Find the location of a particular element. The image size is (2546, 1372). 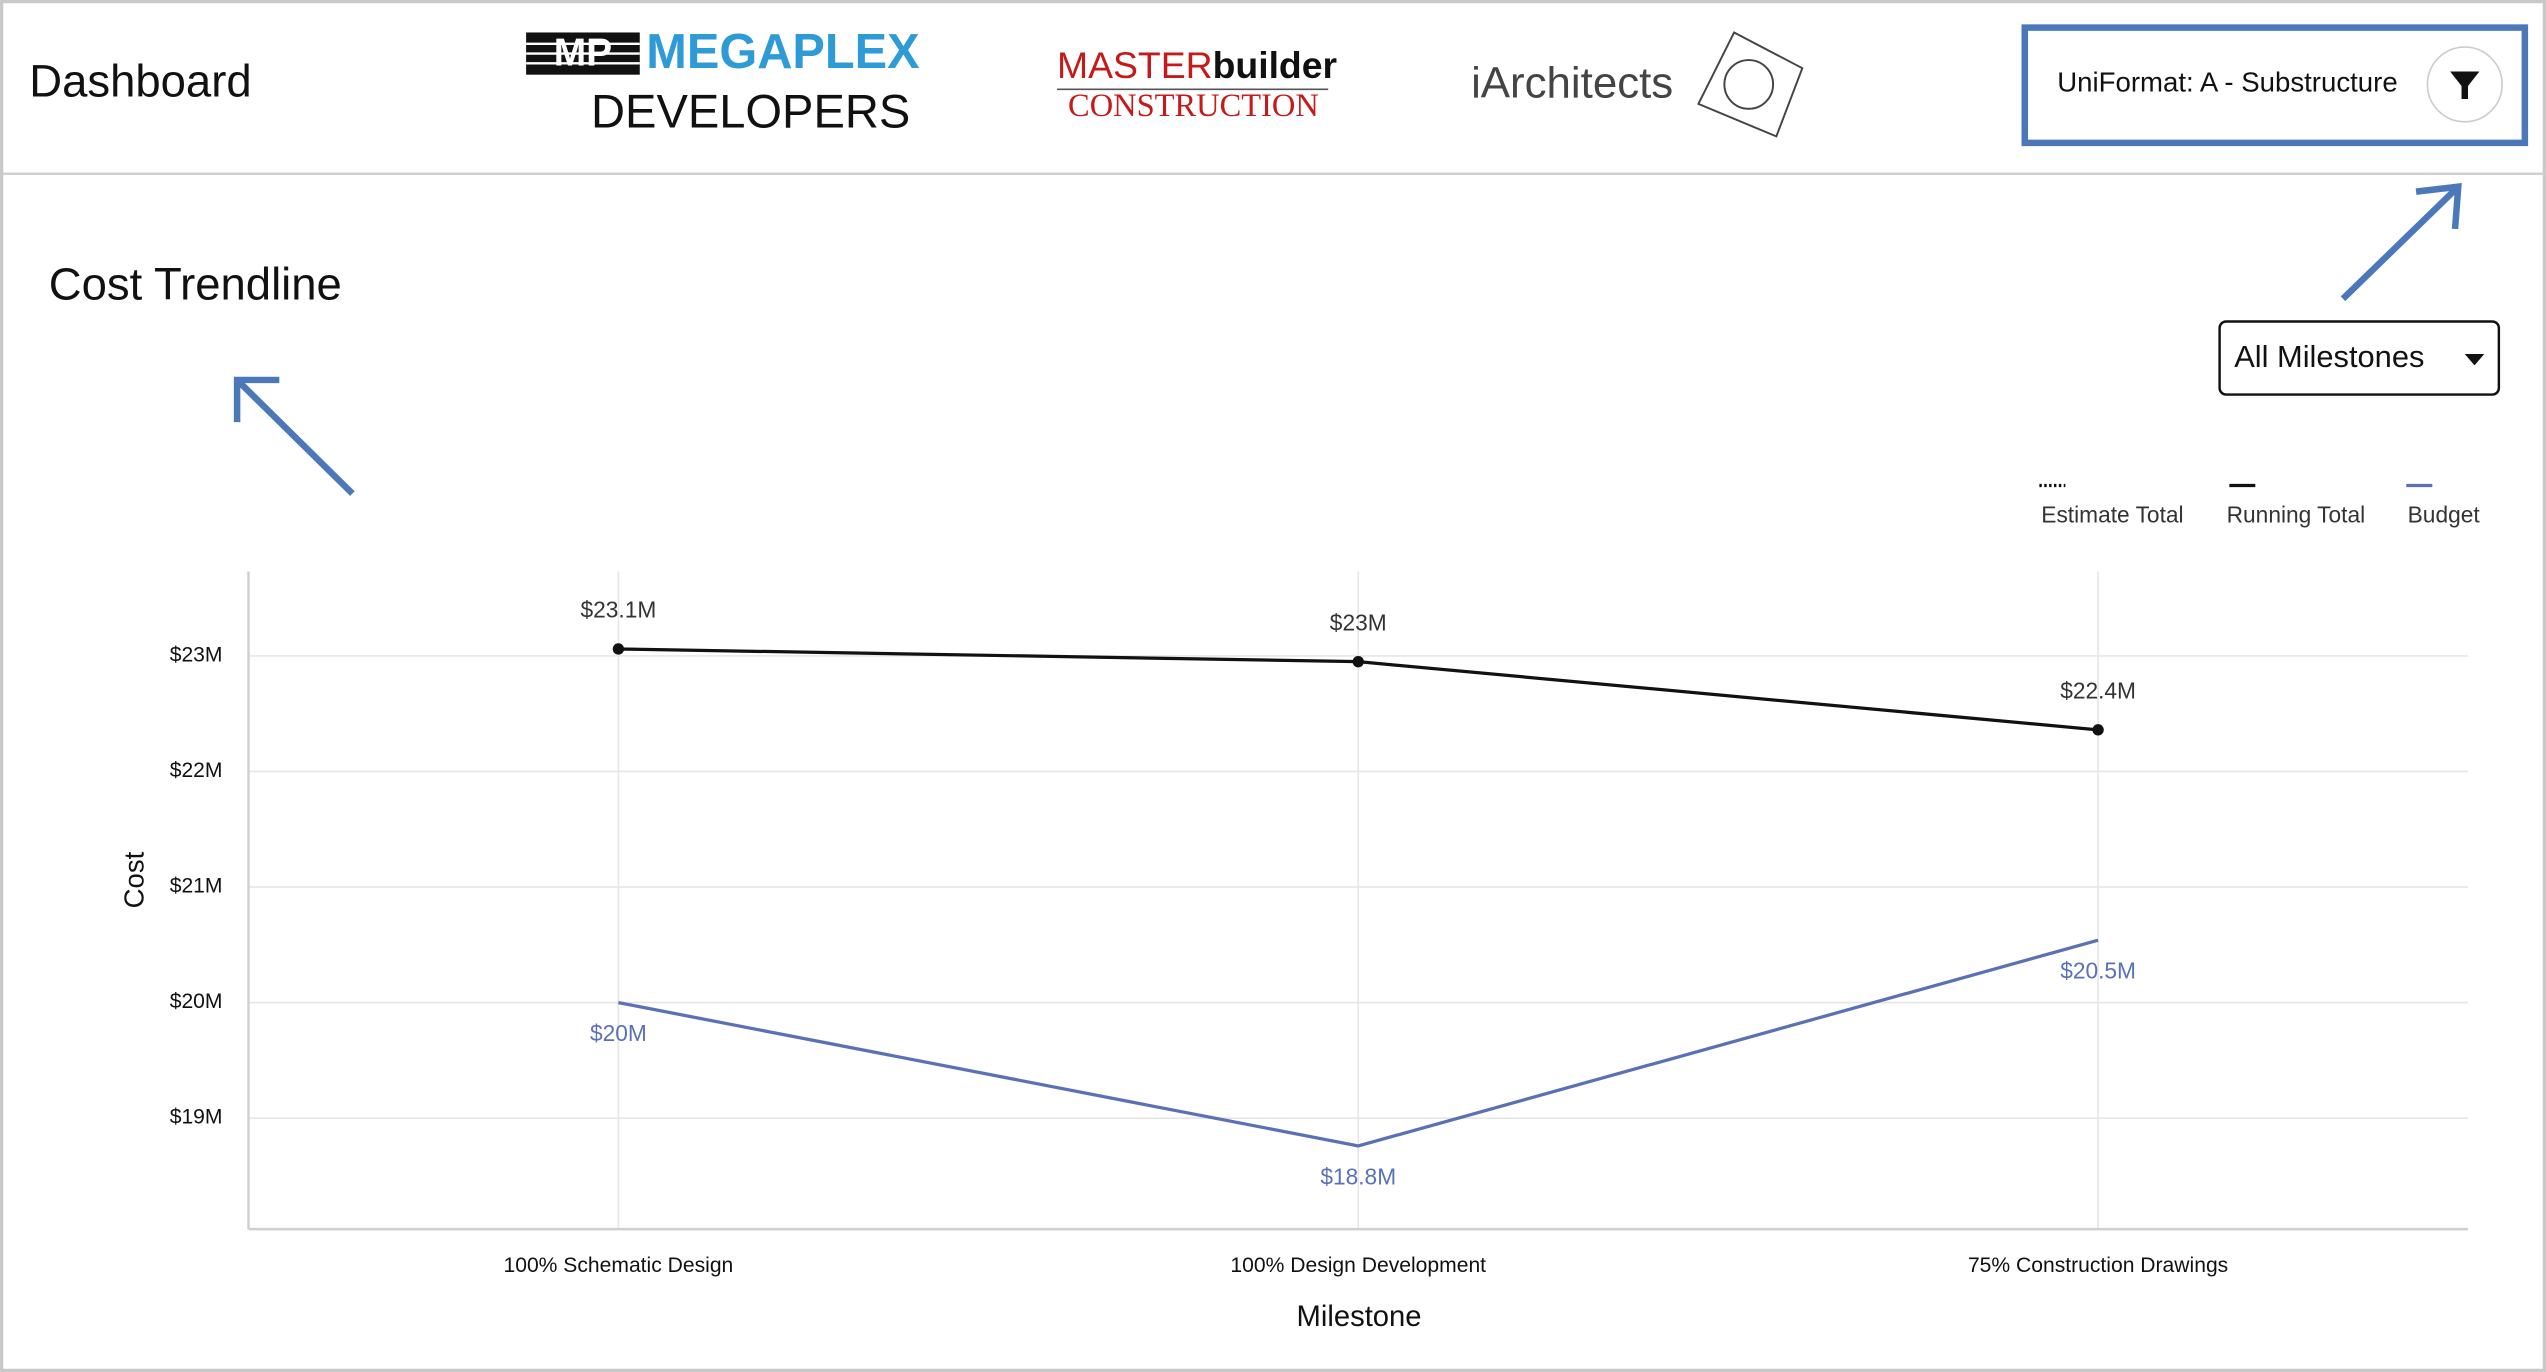

value-label: $23M is located at coordinates (1358, 622).